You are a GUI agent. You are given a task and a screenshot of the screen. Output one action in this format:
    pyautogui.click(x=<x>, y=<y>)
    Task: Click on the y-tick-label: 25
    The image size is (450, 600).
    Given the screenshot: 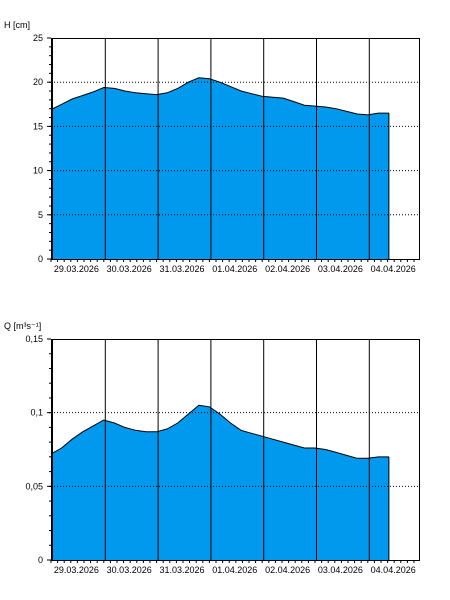 What is the action you would take?
    pyautogui.click(x=38, y=38)
    